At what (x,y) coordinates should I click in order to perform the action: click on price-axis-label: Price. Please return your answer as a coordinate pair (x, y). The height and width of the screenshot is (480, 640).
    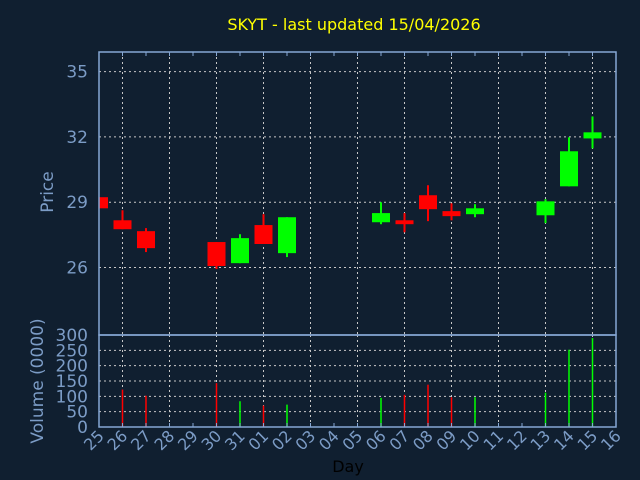
    Looking at the image, I should click on (48, 191).